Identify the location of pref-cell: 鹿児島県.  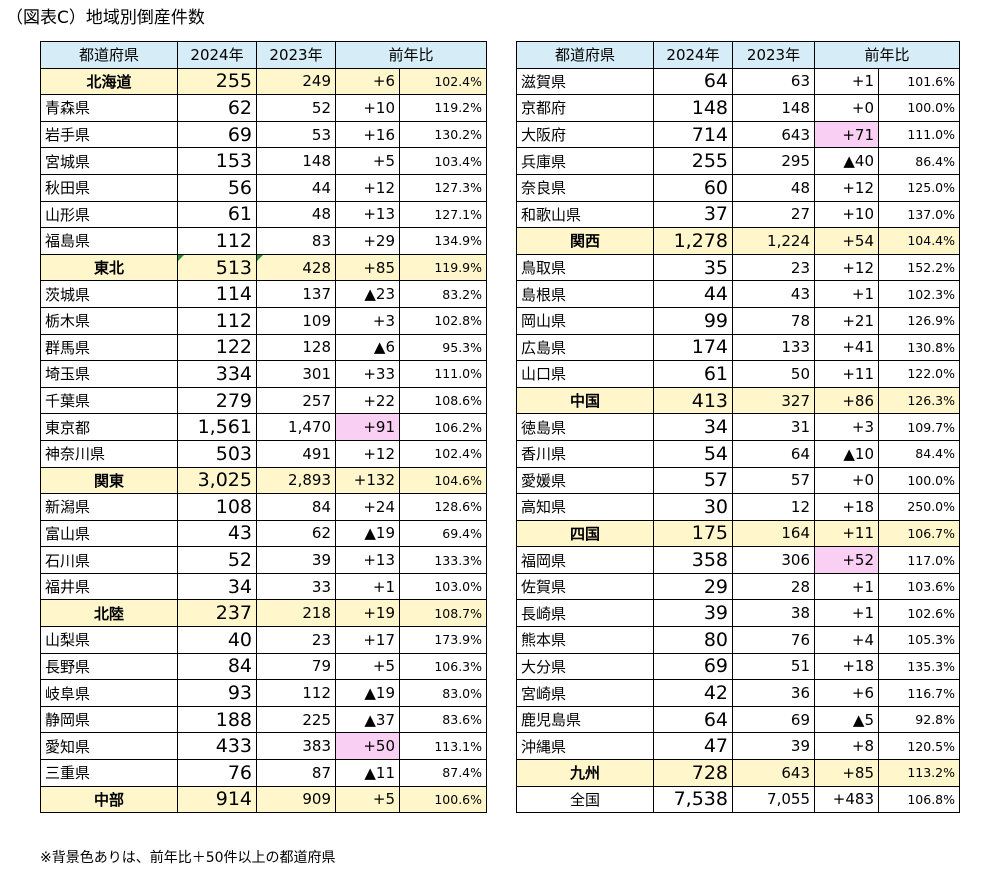
(585, 719).